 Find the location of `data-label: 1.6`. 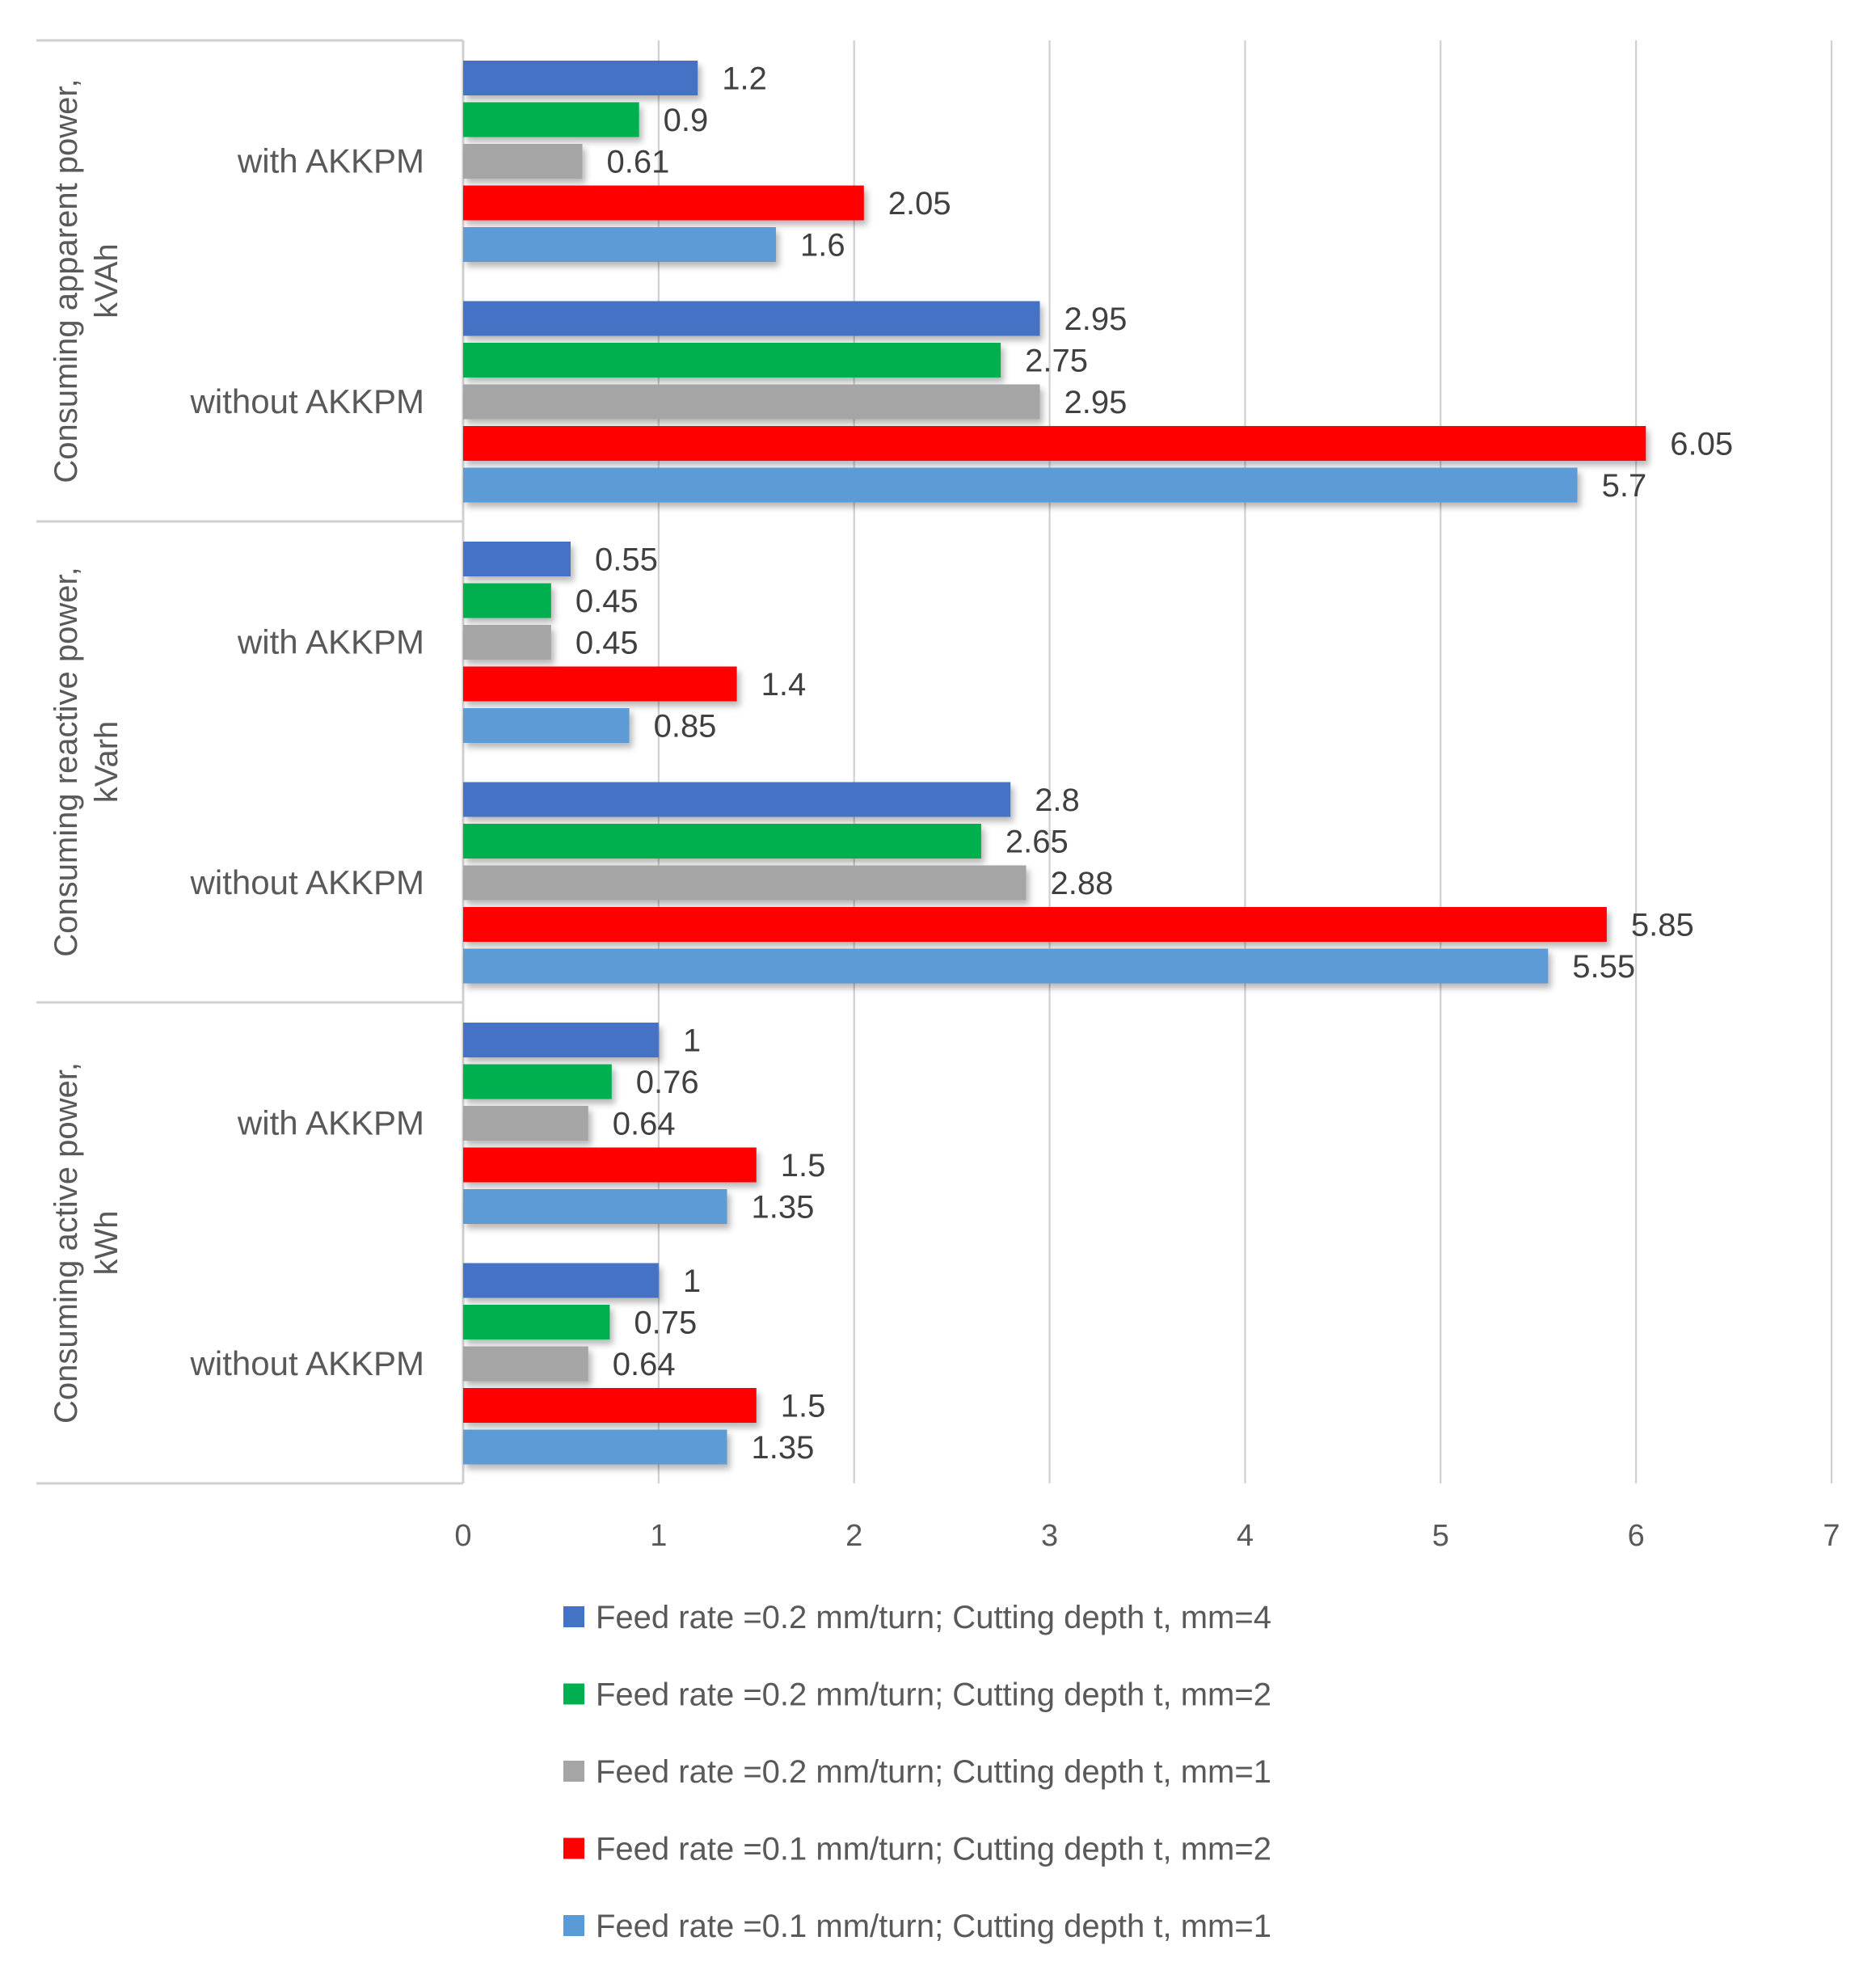

data-label: 1.6 is located at coordinates (822, 246).